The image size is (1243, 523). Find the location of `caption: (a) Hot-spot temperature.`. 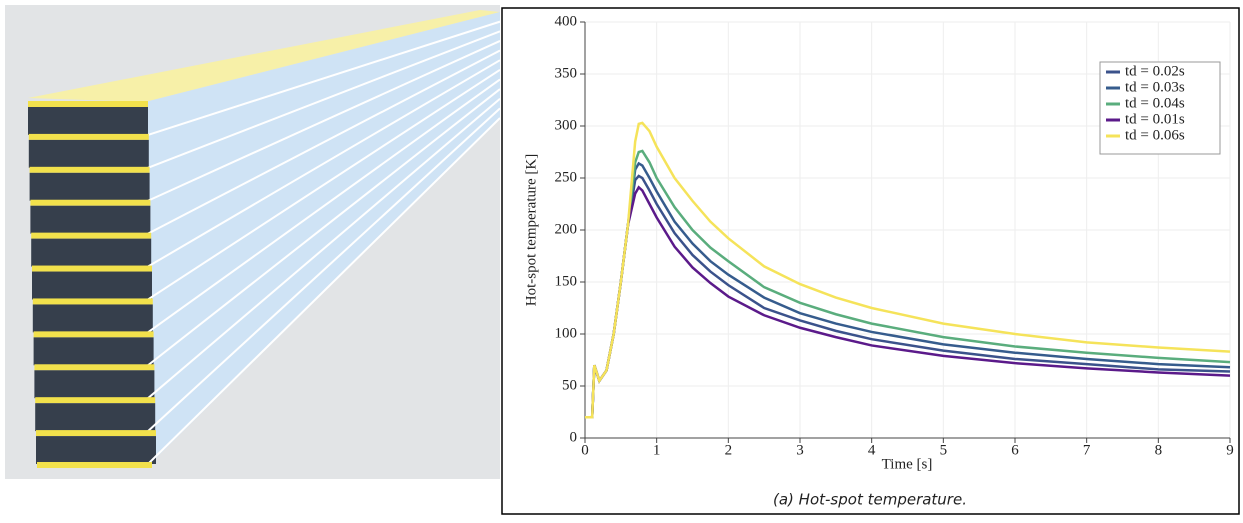

caption: (a) Hot-spot temperature. is located at coordinates (870, 500).